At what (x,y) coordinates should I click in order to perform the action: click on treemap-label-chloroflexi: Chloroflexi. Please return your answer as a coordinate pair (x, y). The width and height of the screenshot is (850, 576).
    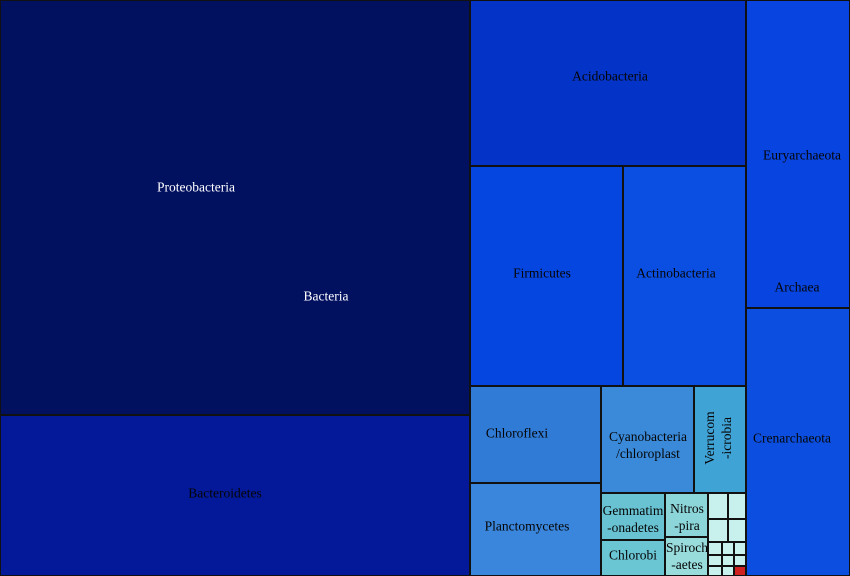
    Looking at the image, I should click on (517, 433).